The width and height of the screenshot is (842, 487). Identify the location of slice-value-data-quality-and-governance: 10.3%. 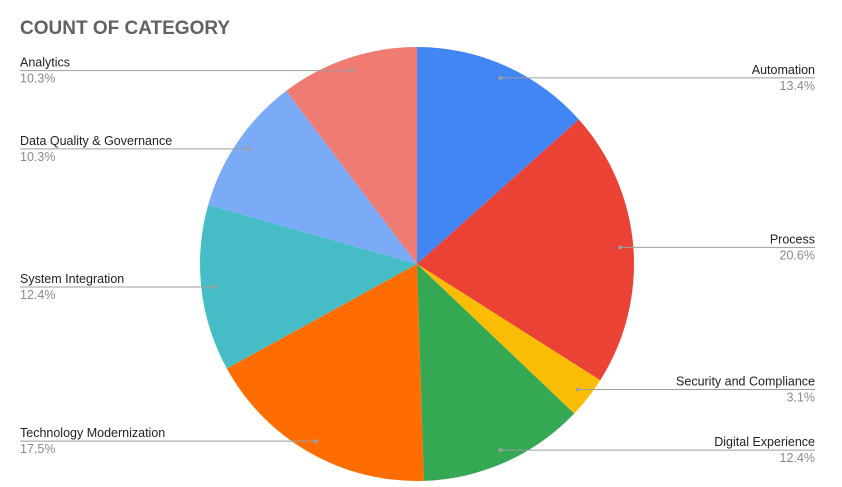
(37, 157).